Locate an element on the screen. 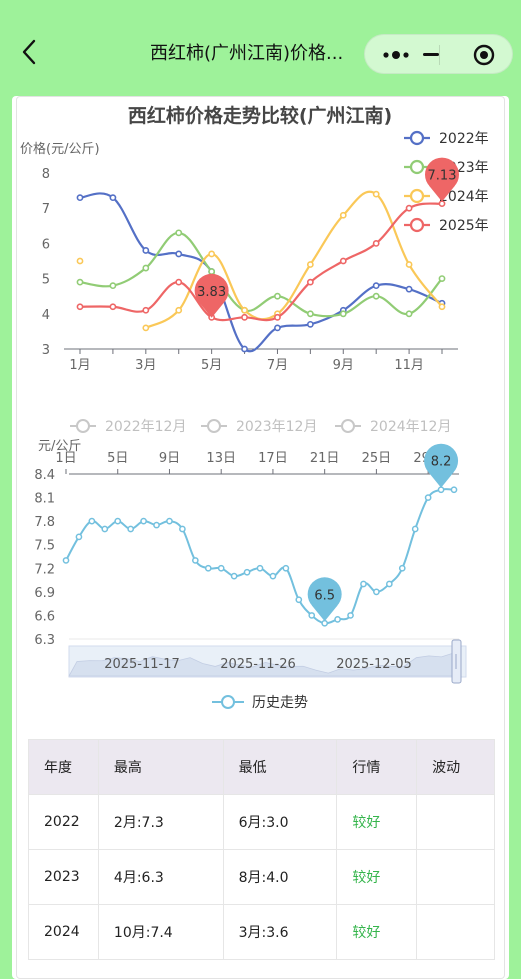 The image size is (521, 979). table-header-cell: 行情 is located at coordinates (377, 767).